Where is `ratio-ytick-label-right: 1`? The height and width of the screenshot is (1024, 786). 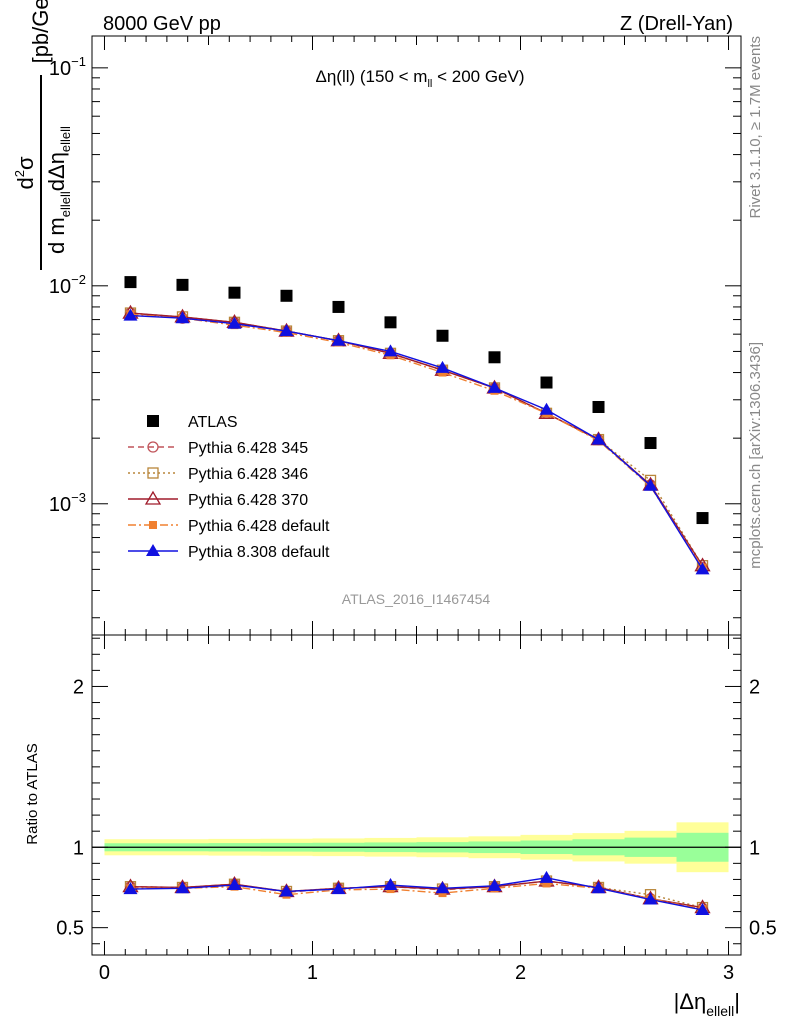
ratio-ytick-label-right: 1 is located at coordinates (754, 848).